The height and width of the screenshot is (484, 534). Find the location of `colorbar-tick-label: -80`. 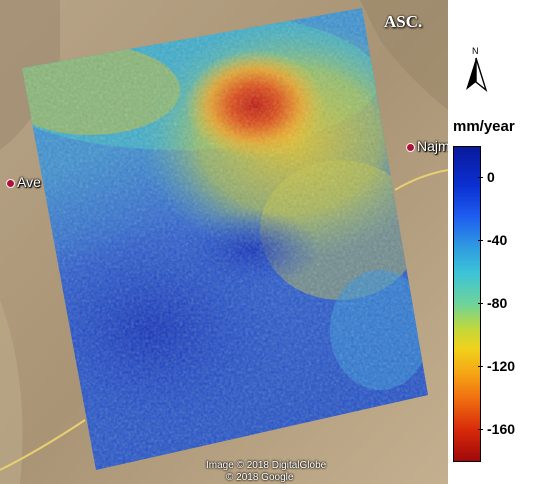

colorbar-tick-label: -80 is located at coordinates (497, 303).